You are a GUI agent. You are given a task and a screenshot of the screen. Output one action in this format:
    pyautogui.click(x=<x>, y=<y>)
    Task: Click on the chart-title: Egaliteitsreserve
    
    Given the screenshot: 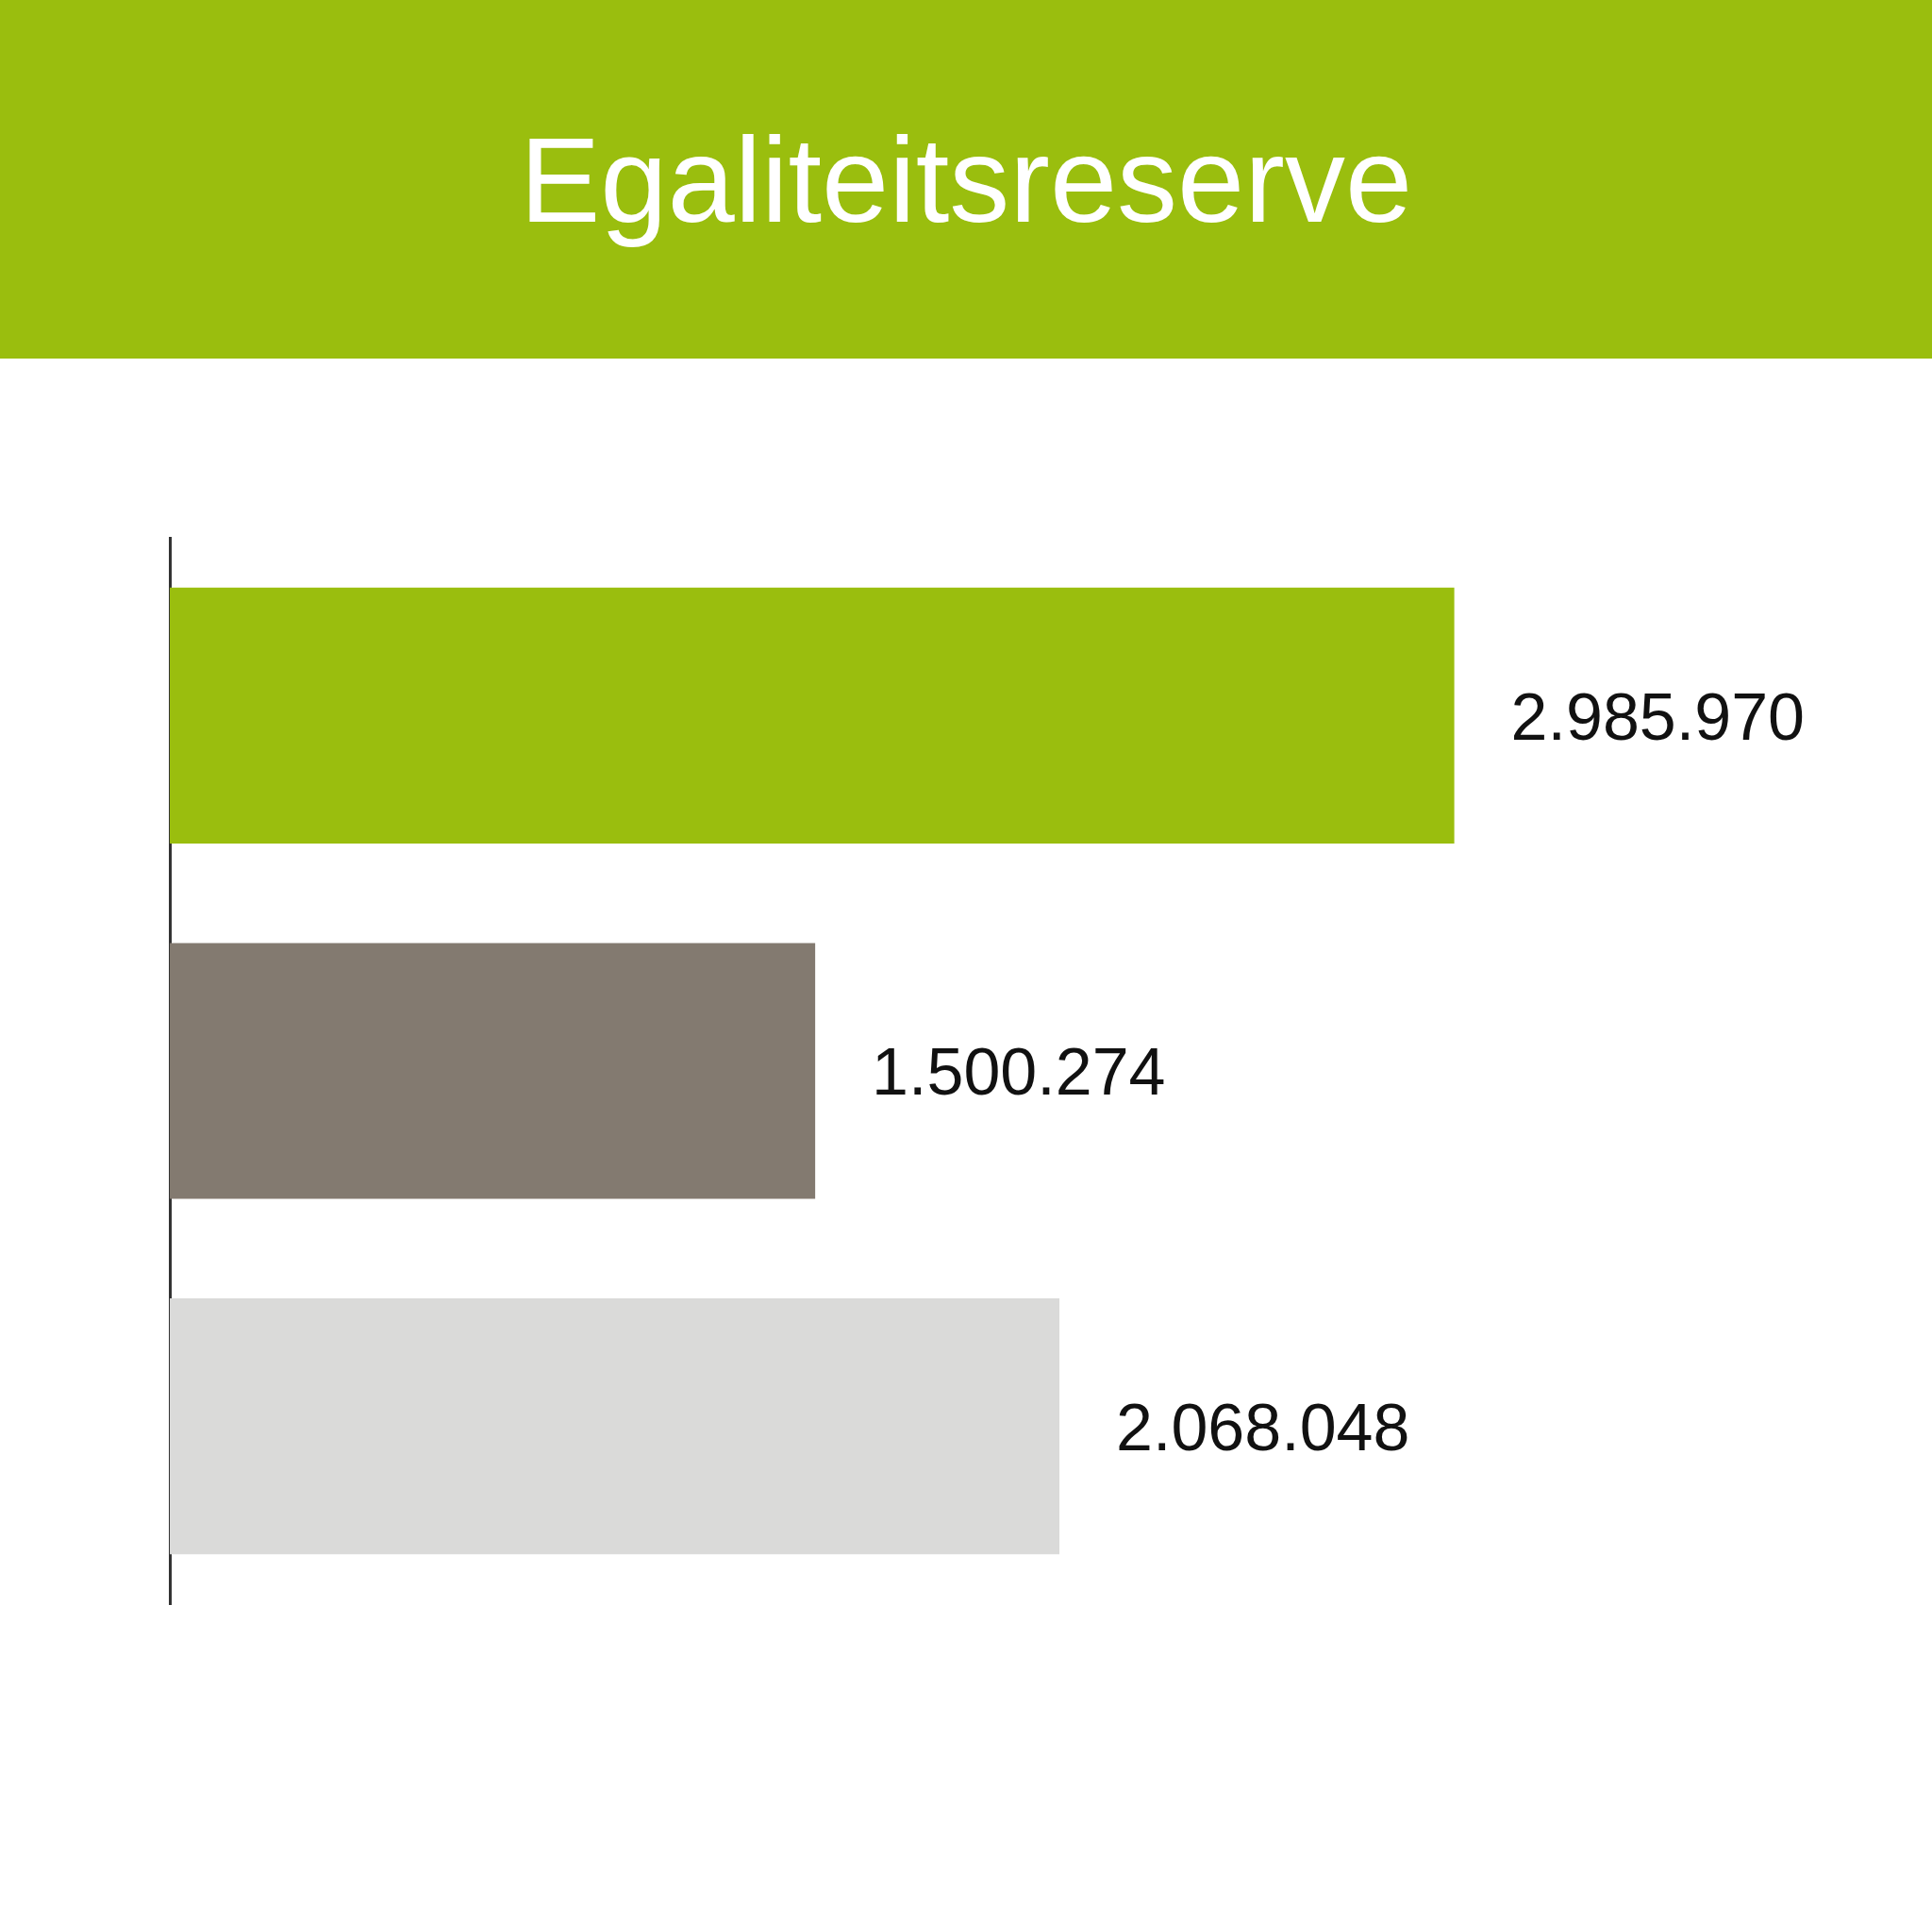 What is the action you would take?
    pyautogui.click(x=966, y=179)
    